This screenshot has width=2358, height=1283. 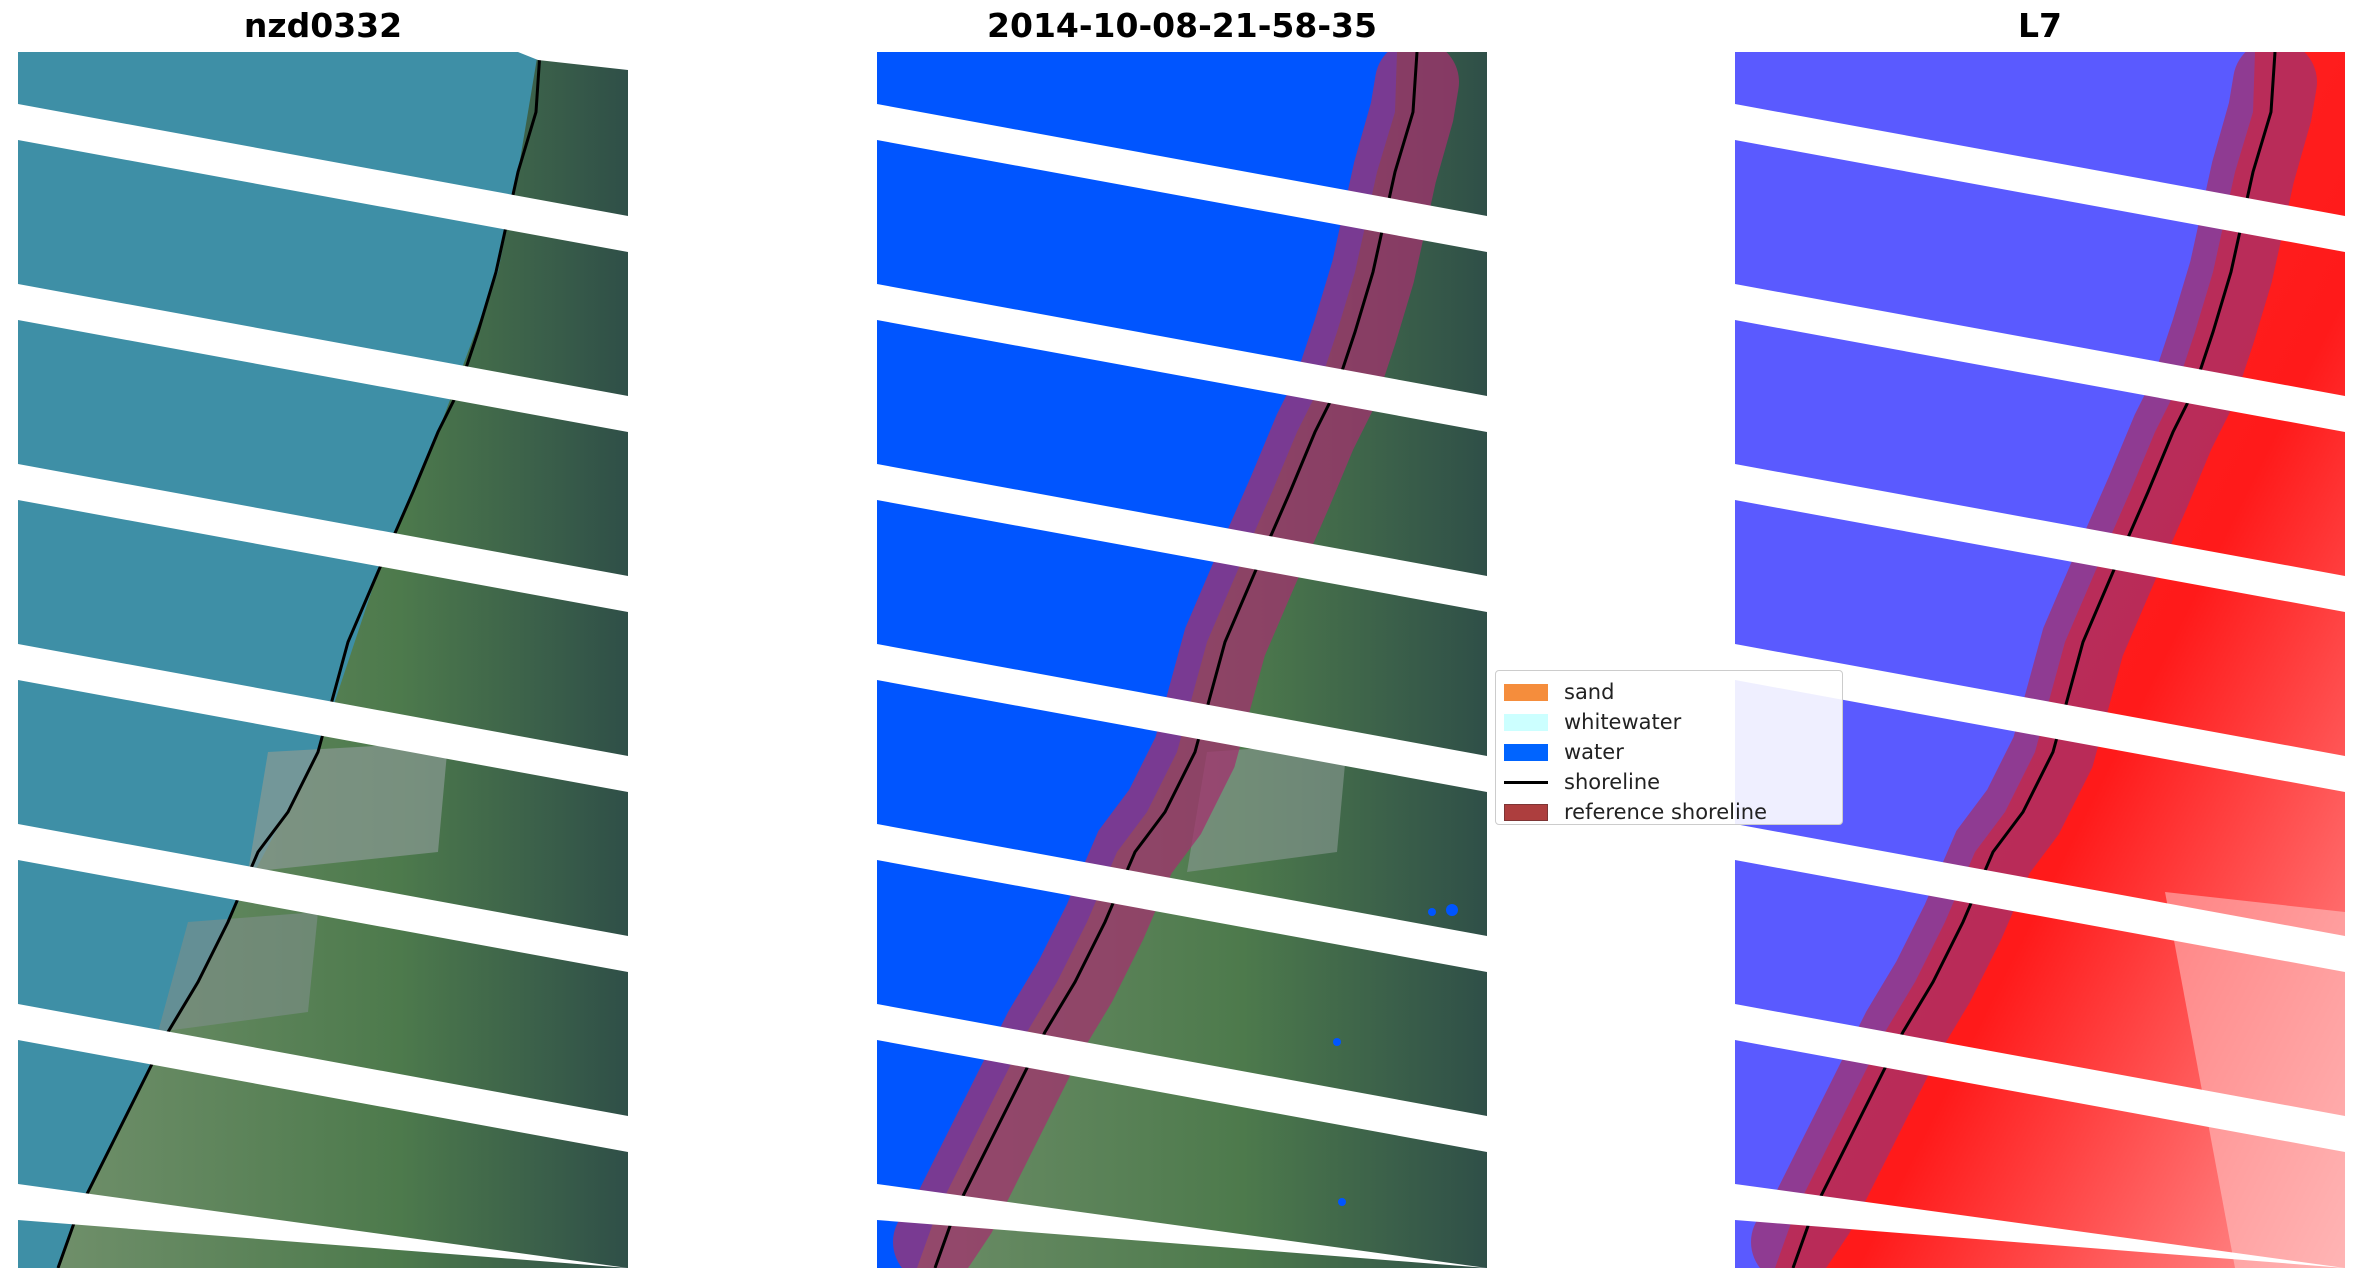 What do you see at coordinates (1669, 752) in the screenshot?
I see `legend-item-water: water` at bounding box center [1669, 752].